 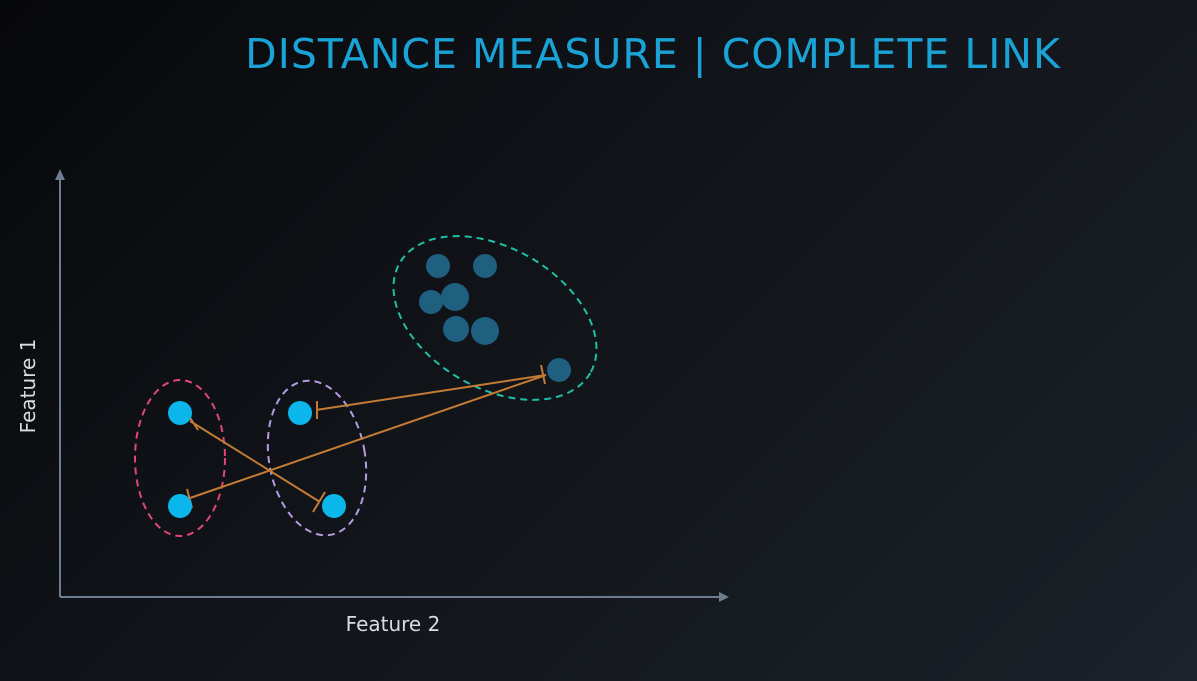 I want to click on teal-cluster, so click(x=495, y=318).